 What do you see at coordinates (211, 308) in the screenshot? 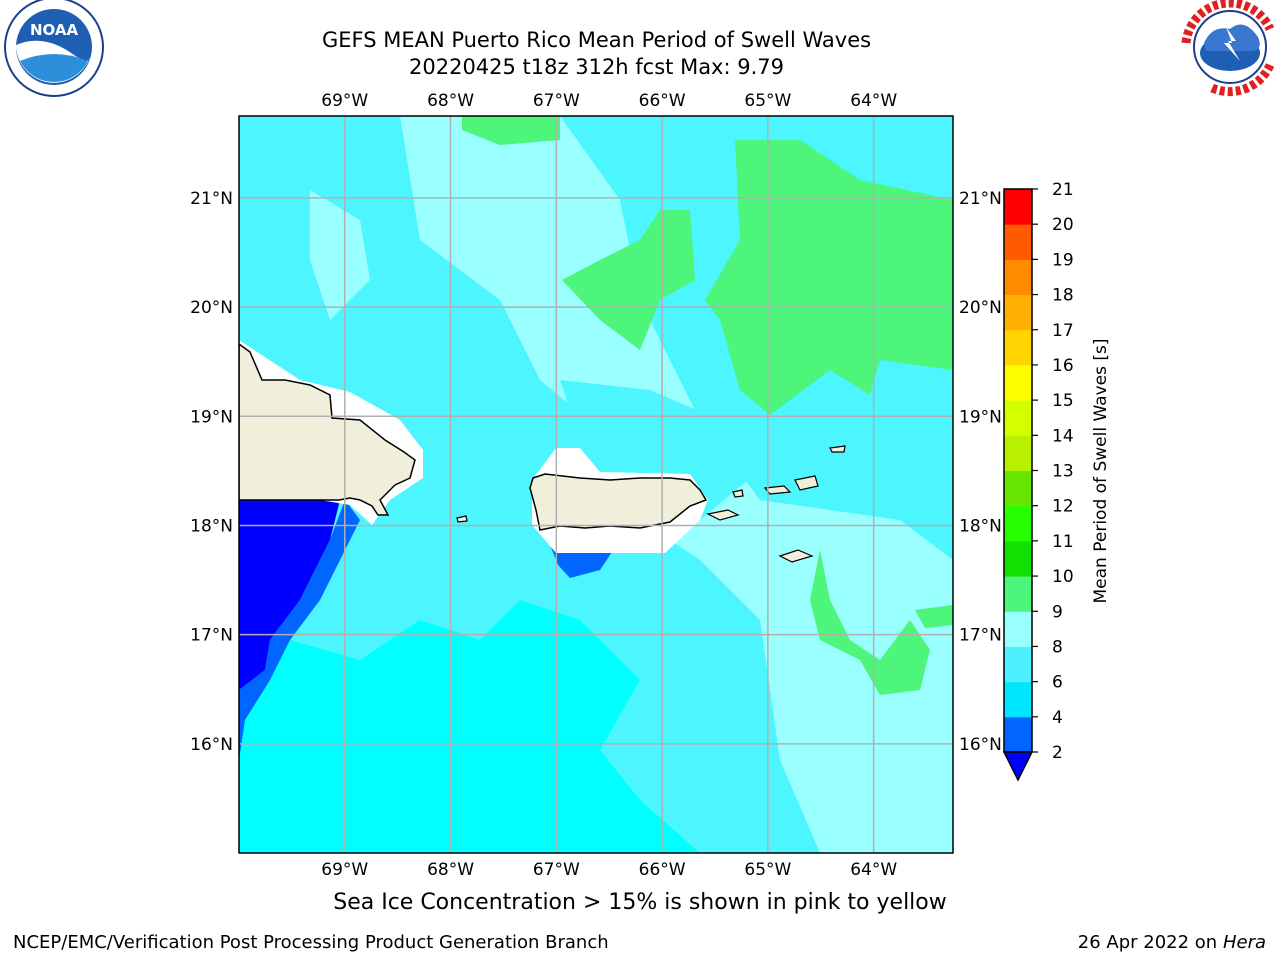
I see `lat-label-left: 20°N` at bounding box center [211, 308].